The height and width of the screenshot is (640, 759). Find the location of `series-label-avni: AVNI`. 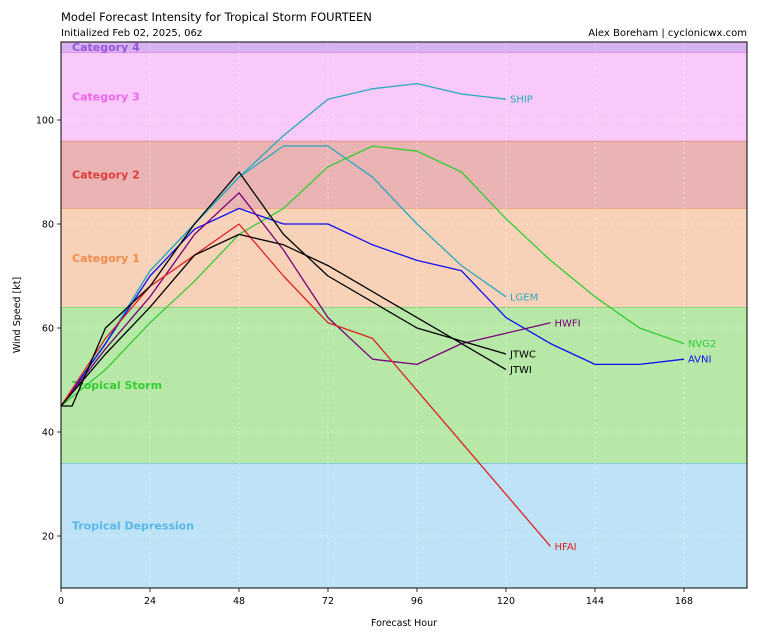

series-label-avni: AVNI is located at coordinates (699, 360).